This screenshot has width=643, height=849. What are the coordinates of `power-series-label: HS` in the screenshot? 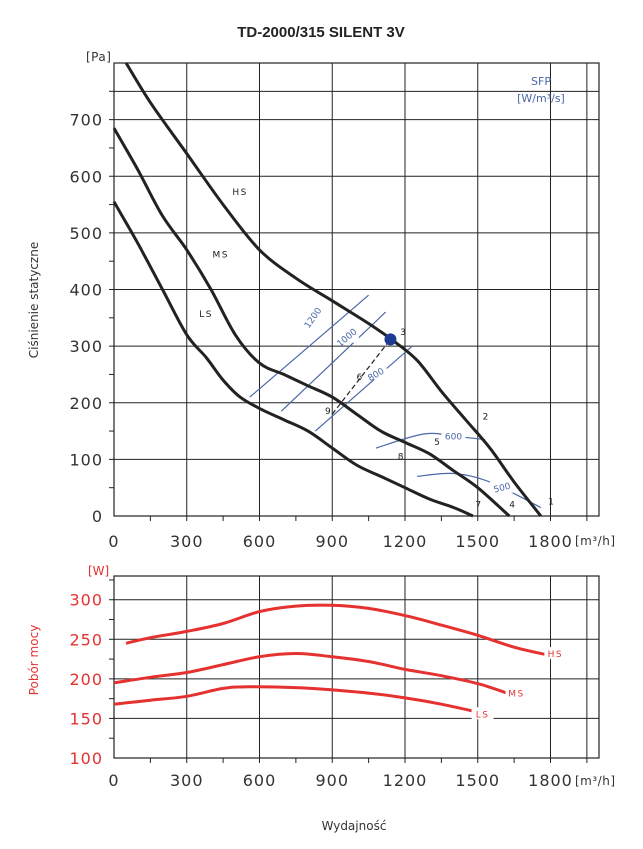 It's located at (555, 655).